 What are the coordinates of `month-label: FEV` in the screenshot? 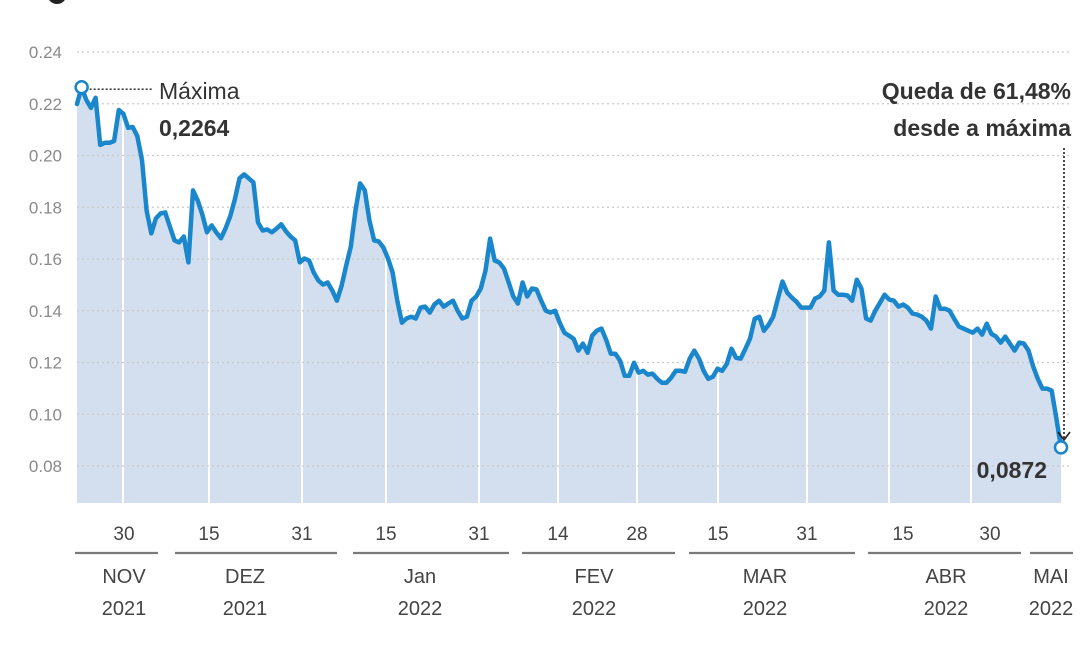 It's located at (595, 577).